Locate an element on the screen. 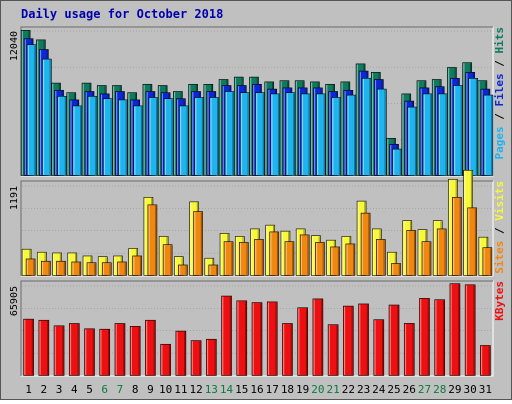 The image size is (512, 404). bar-pages-day-1-highlight is located at coordinates (28, 110).